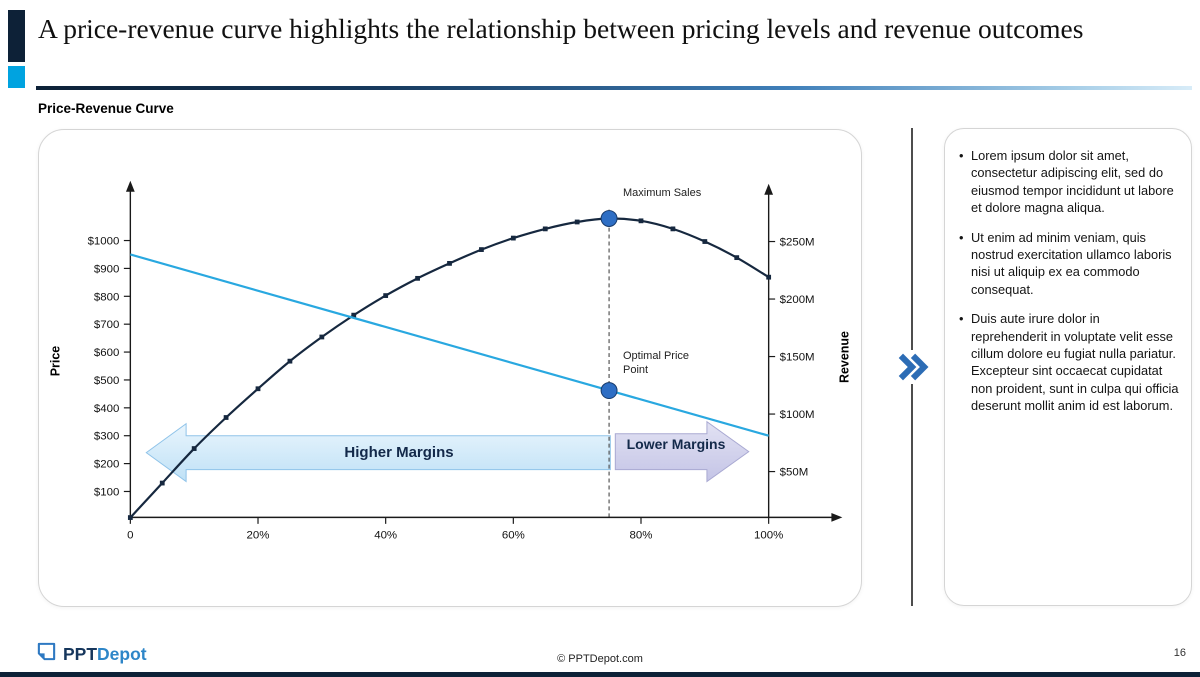 Image resolution: width=1200 pixels, height=677 pixels. Describe the element at coordinates (385, 535) in the screenshot. I see `x-tick-label: 40%` at that location.